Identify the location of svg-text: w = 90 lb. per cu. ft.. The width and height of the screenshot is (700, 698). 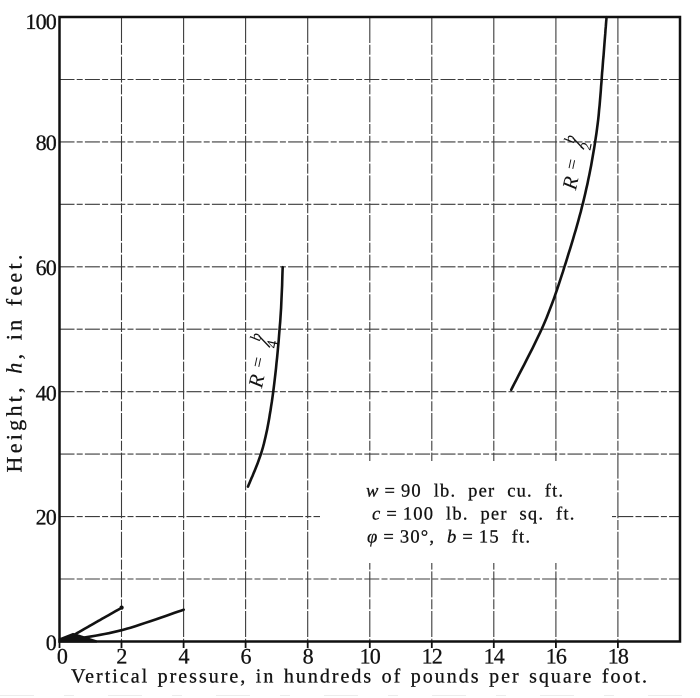
(465, 492).